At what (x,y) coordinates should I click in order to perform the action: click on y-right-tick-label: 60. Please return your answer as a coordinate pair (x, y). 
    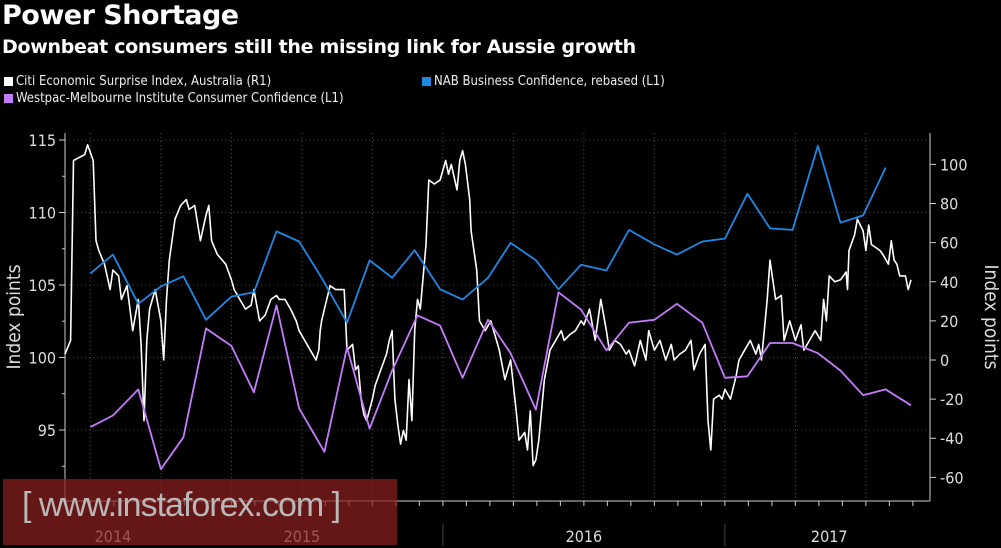
    Looking at the image, I should click on (949, 243).